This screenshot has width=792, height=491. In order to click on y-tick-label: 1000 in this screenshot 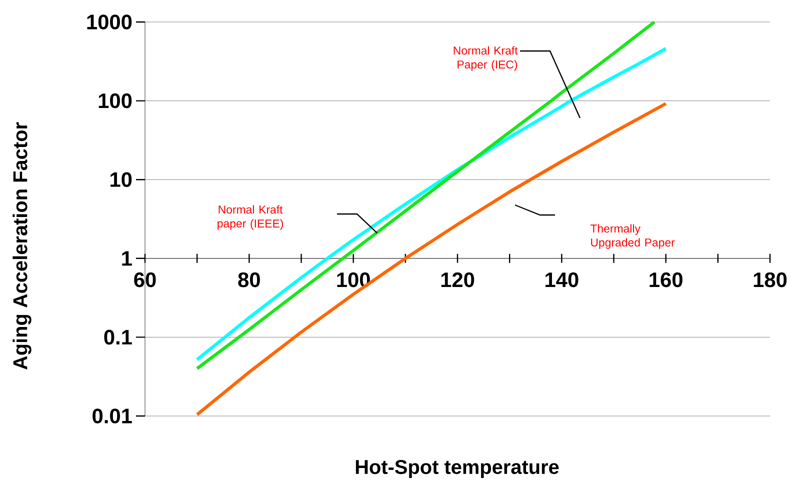, I will do `click(109, 22)`.